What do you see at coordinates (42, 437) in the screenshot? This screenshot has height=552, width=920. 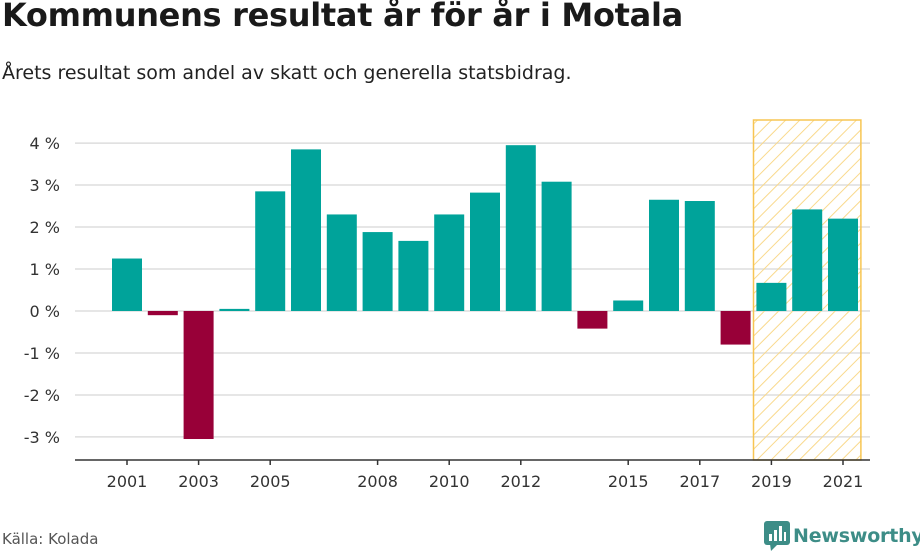 I see `y-tick-label: -3 %` at bounding box center [42, 437].